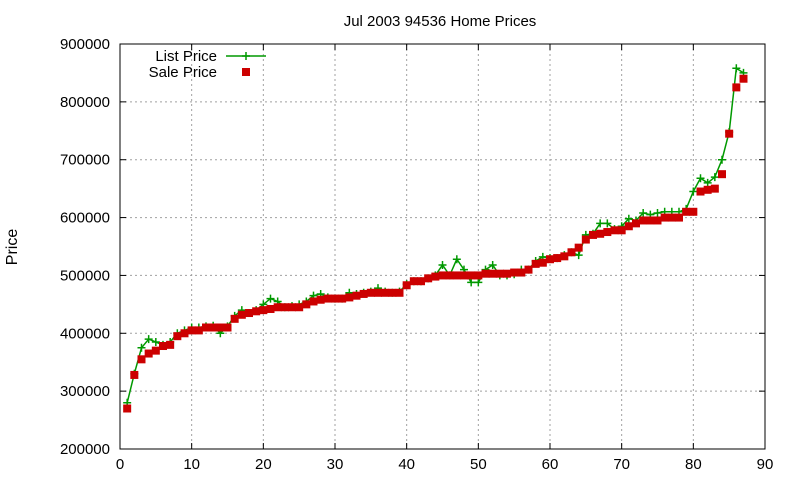  What do you see at coordinates (406, 464) in the screenshot?
I see `x-tick-label: 40` at bounding box center [406, 464].